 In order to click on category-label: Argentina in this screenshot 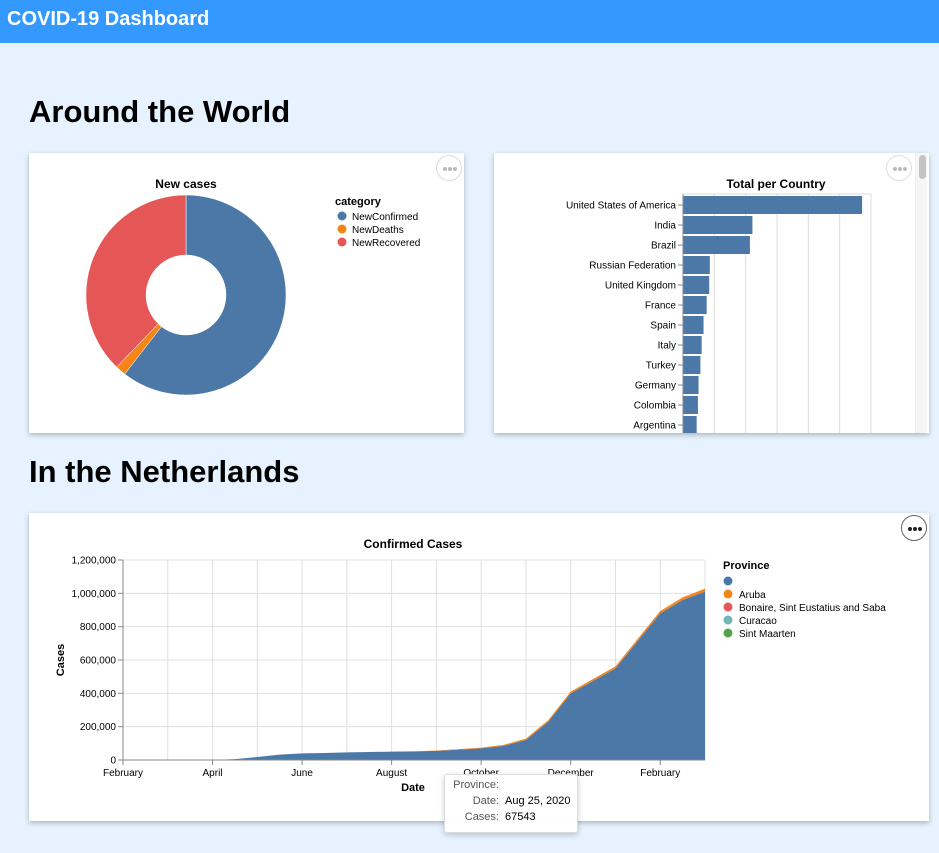, I will do `click(654, 426)`.